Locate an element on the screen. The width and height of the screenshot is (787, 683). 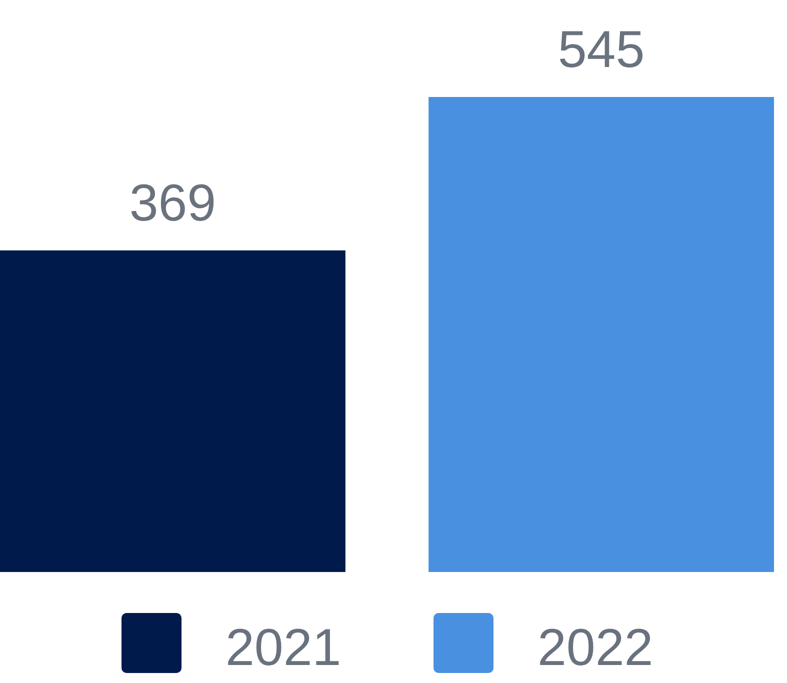
legend-label: 2022 is located at coordinates (596, 648).